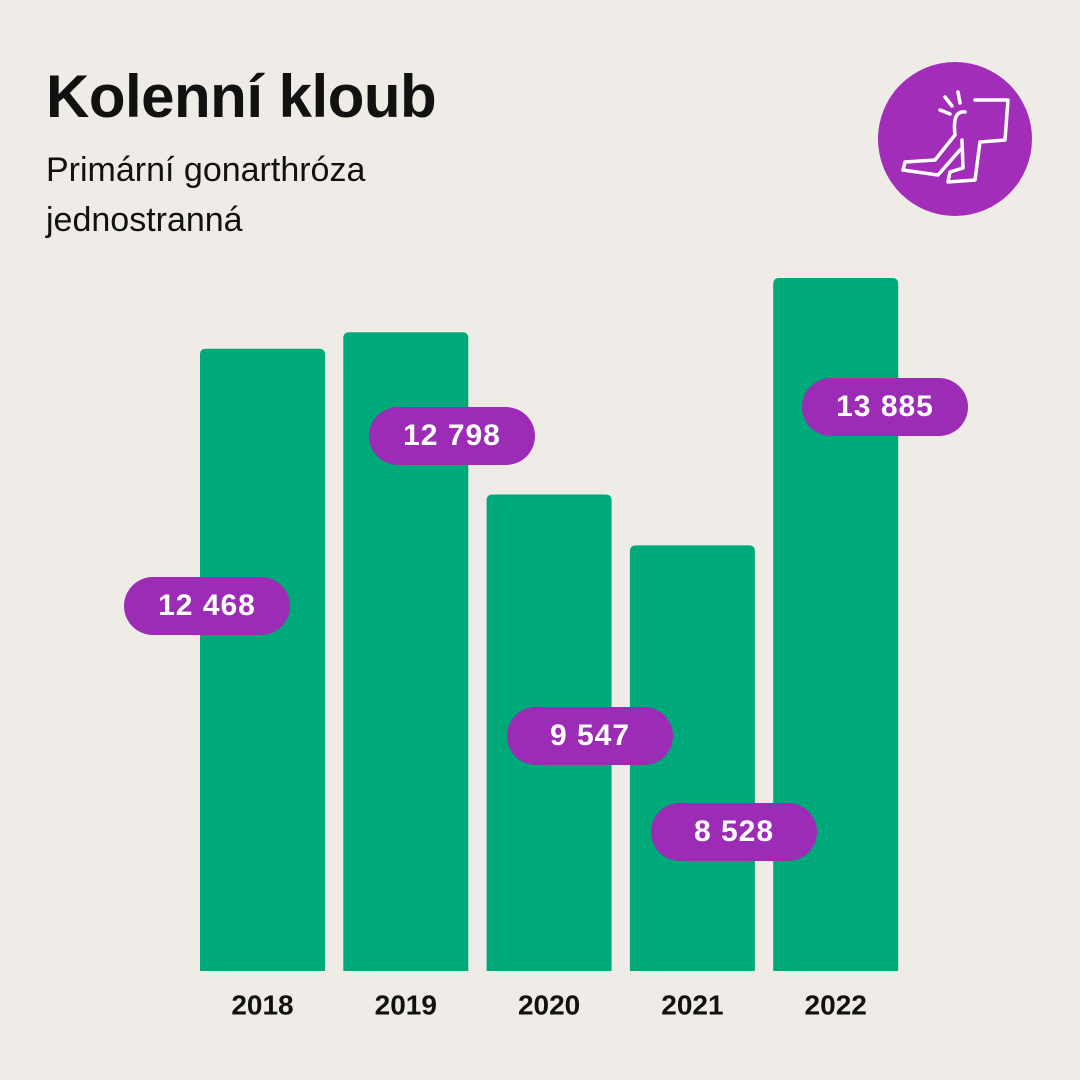  Describe the element at coordinates (406, 1004) in the screenshot. I see `x-tick-label: 2019` at that location.